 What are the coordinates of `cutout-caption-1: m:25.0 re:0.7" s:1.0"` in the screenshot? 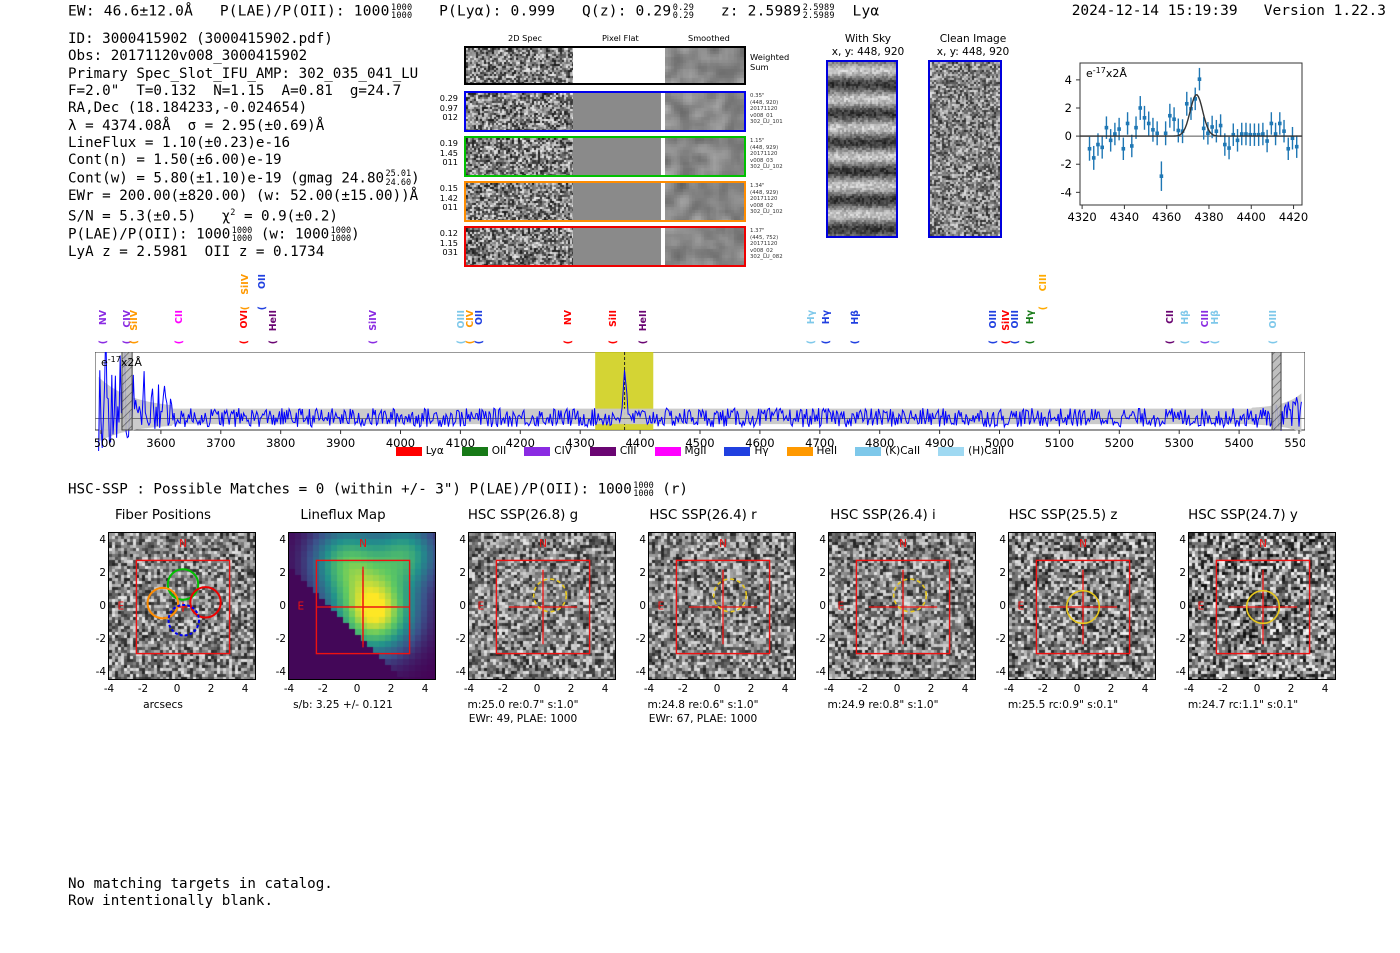 It's located at (523, 705).